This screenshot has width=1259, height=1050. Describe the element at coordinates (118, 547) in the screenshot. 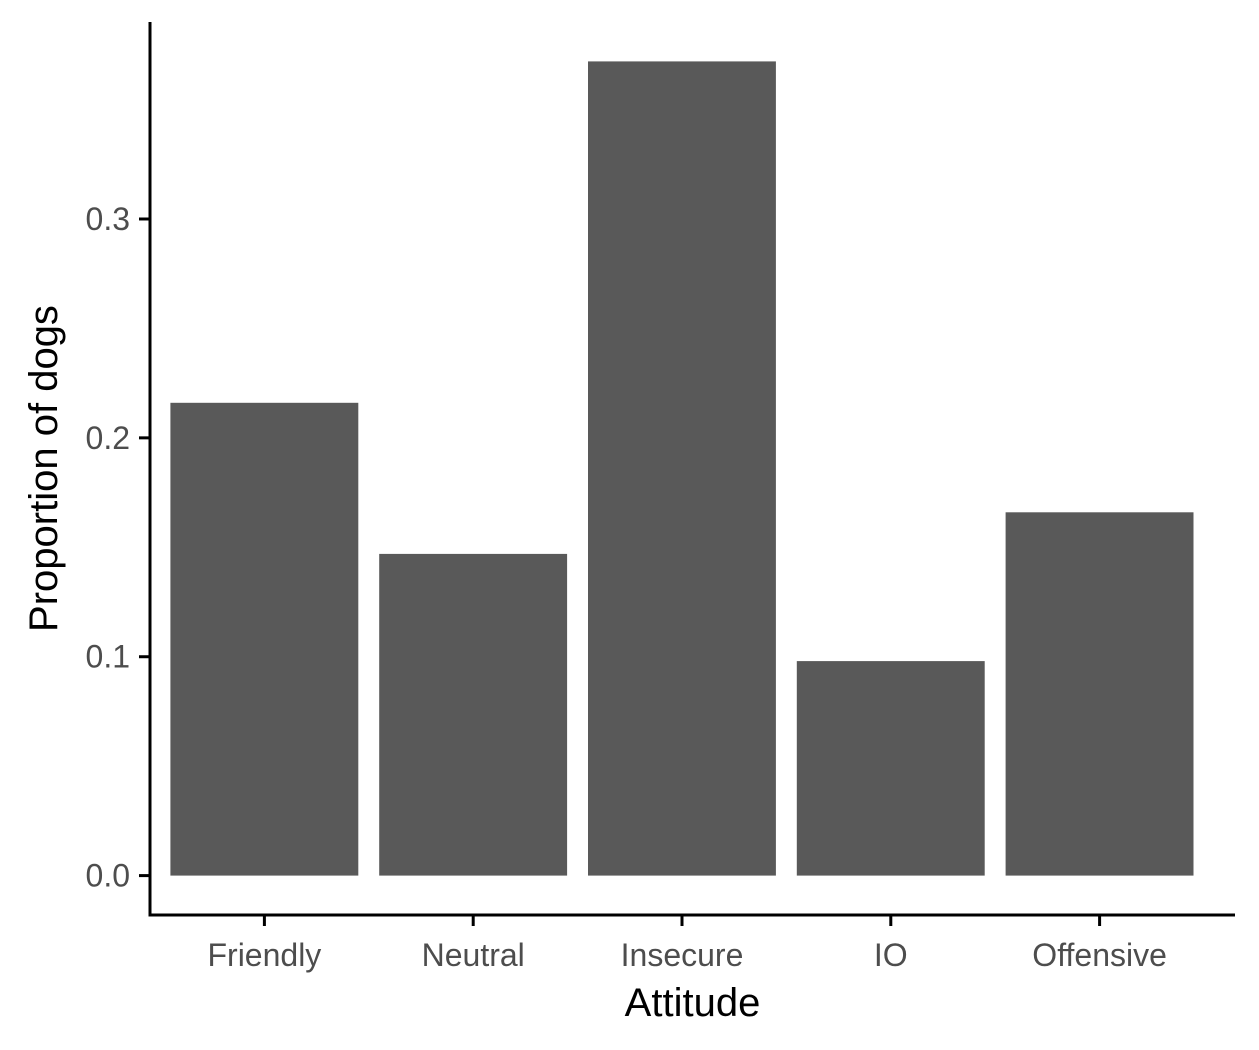

I see `y-axis-ticks: 0.0 0.1 0.2 0.3` at that location.